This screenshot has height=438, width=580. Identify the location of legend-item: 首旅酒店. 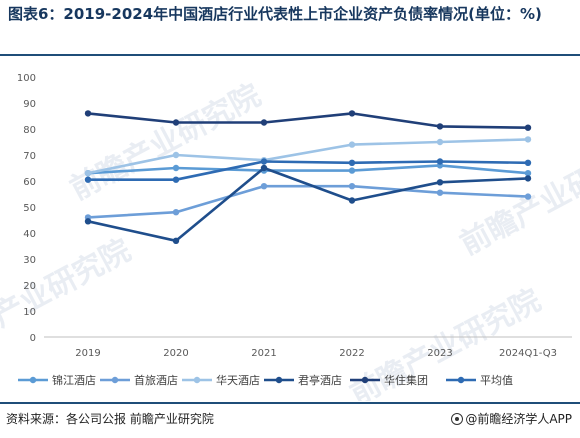
(139, 380).